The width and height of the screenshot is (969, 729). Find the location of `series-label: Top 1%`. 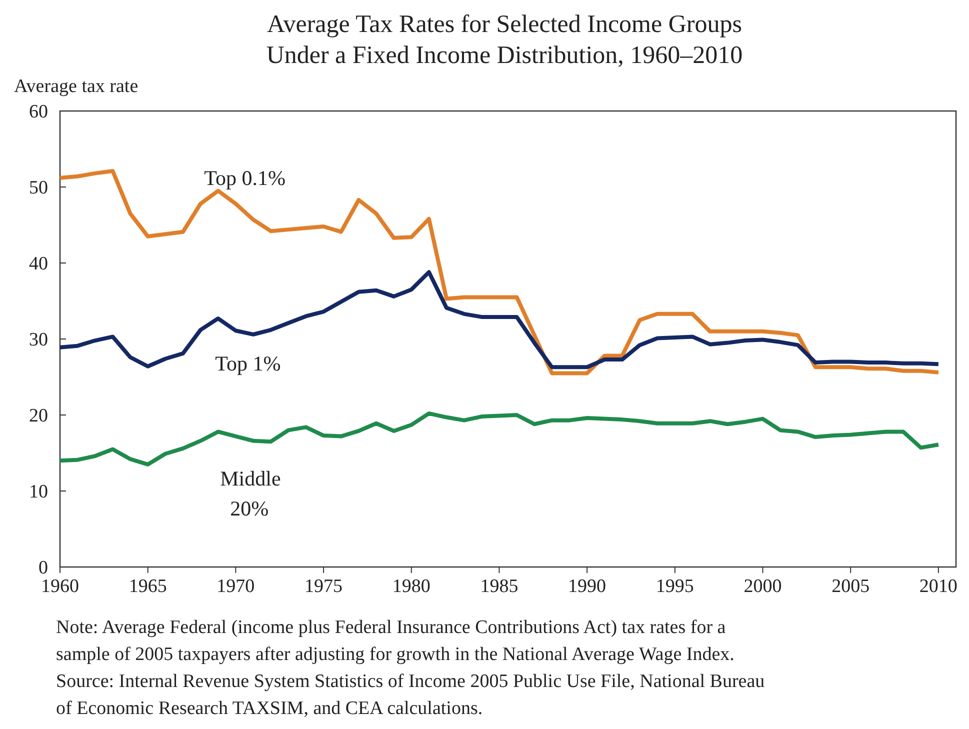

series-label: Top 1% is located at coordinates (248, 363).